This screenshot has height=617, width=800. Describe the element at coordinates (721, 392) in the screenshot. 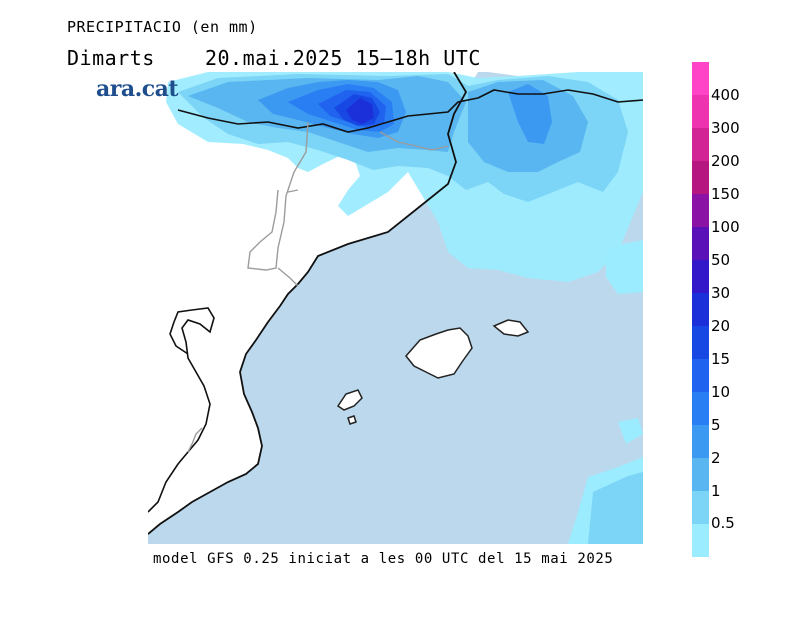

I see `legend-label: 10` at that location.